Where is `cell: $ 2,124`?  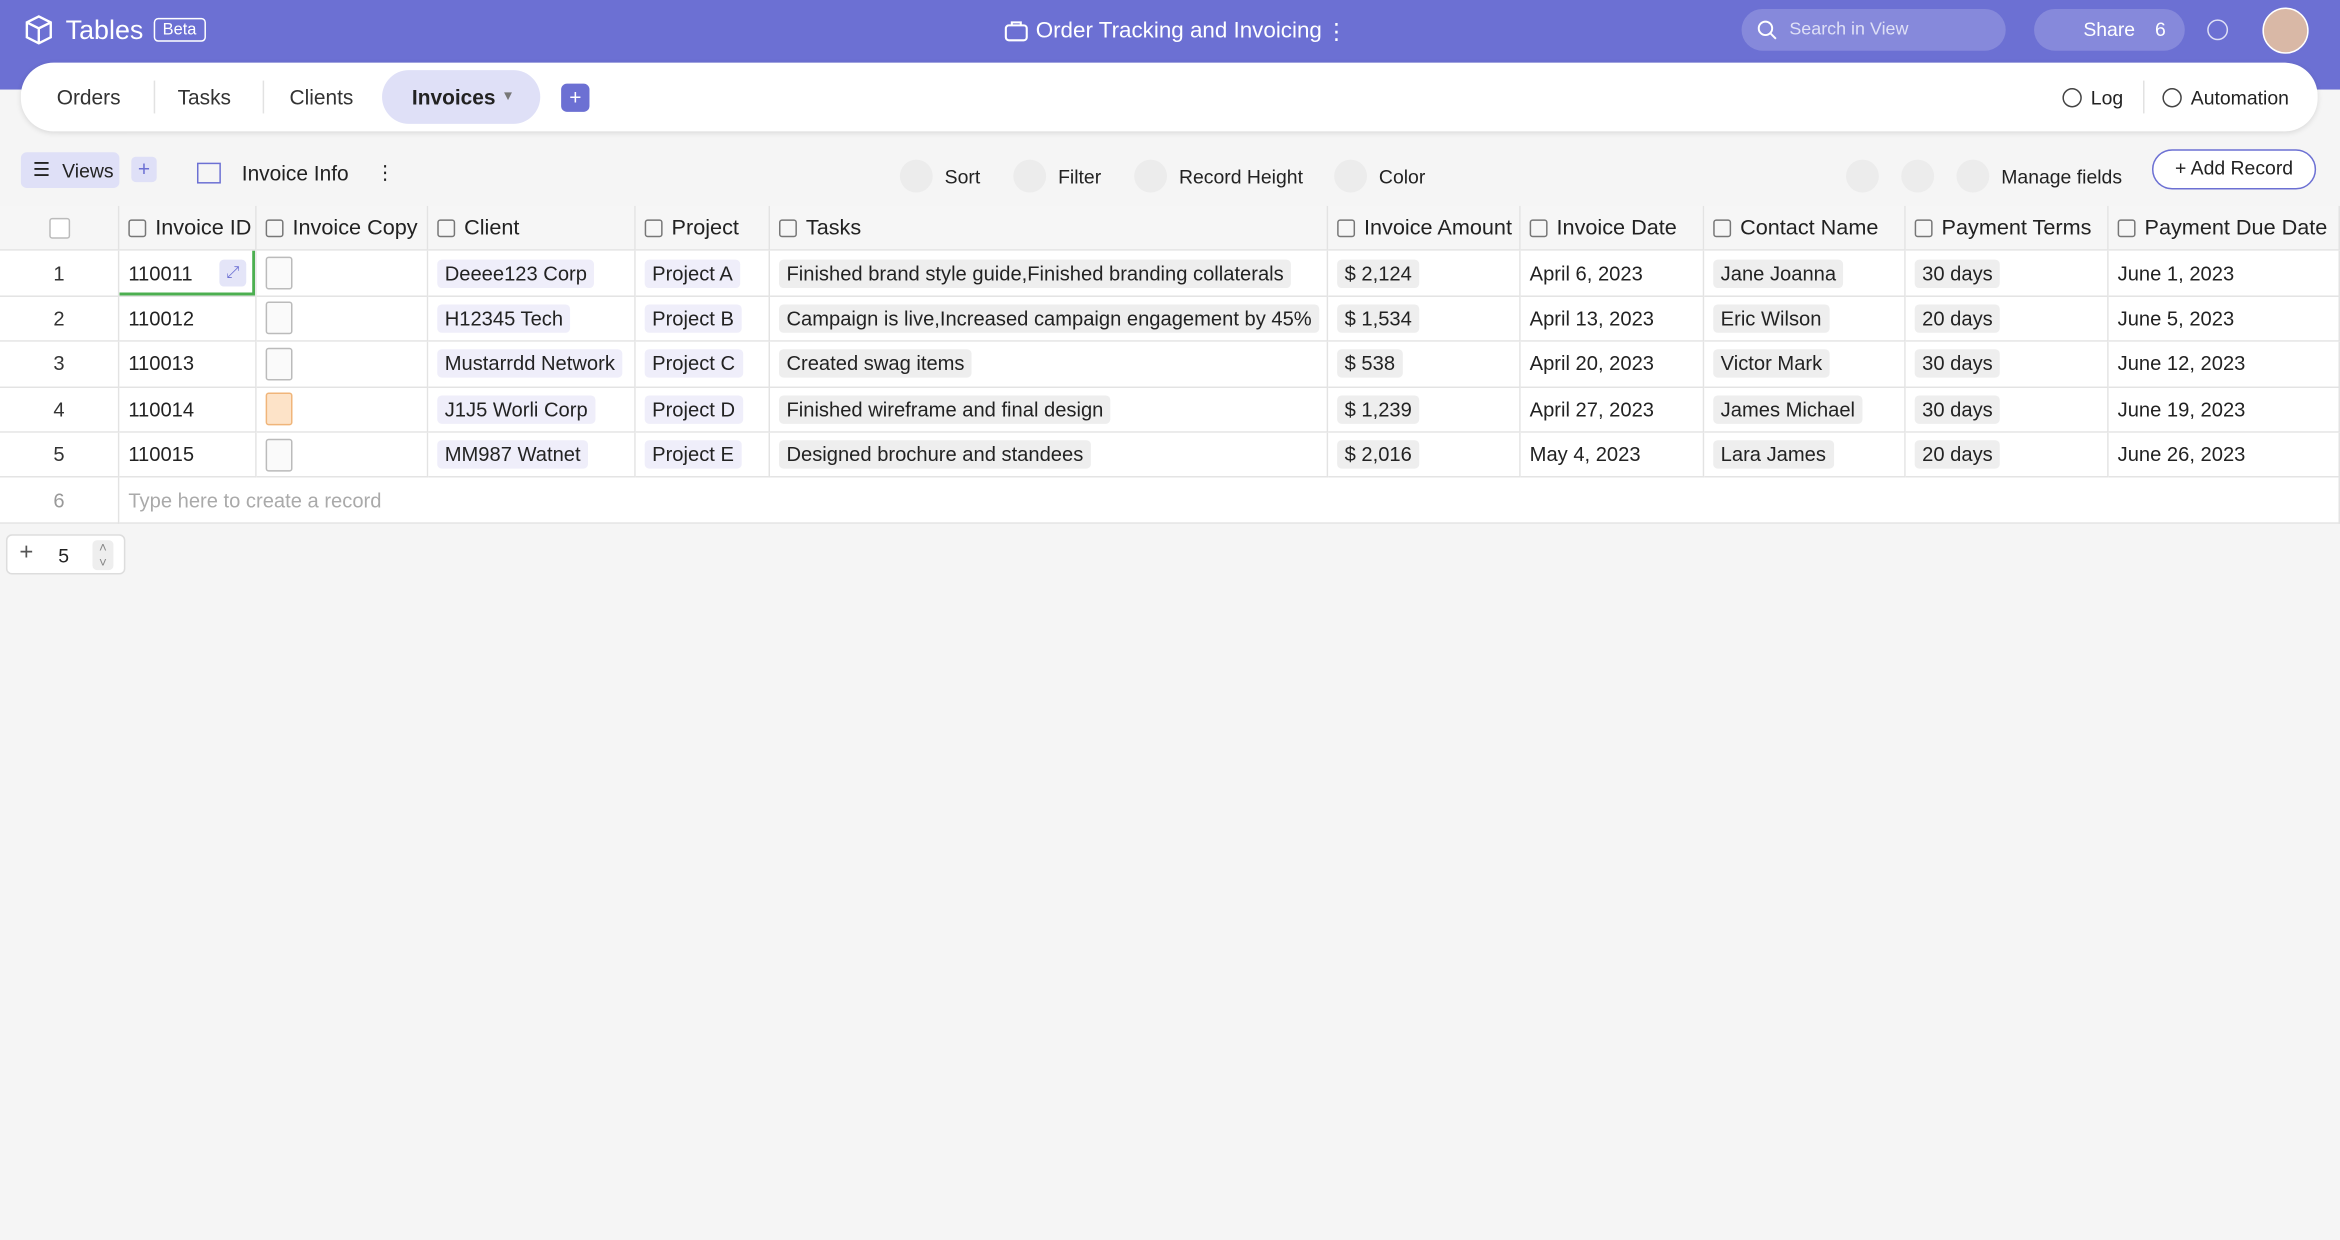
cell: $ 2,124 is located at coordinates (1424, 274).